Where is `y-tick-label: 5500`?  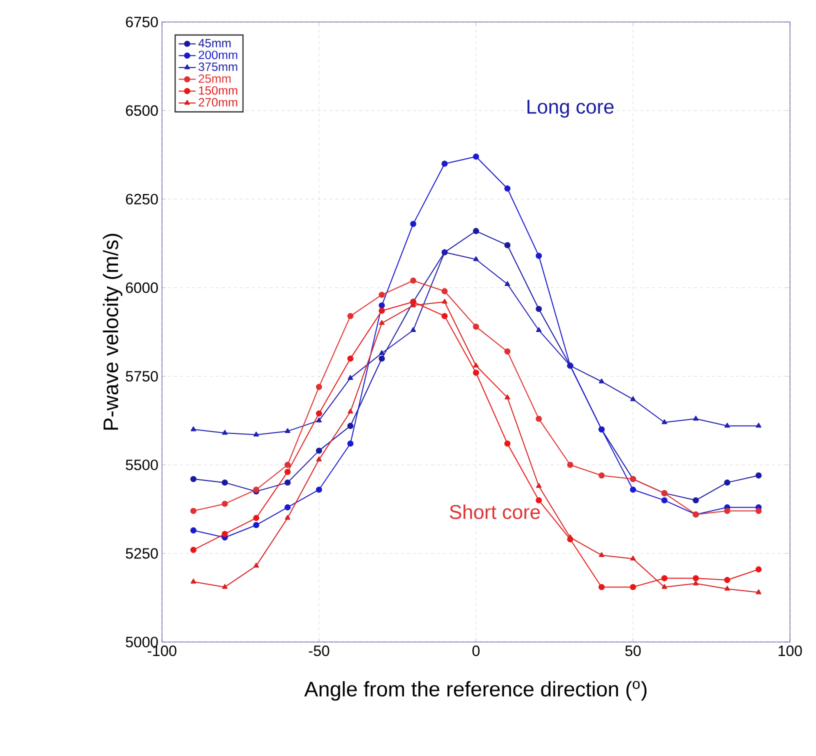 y-tick-label: 5500 is located at coordinates (142, 465).